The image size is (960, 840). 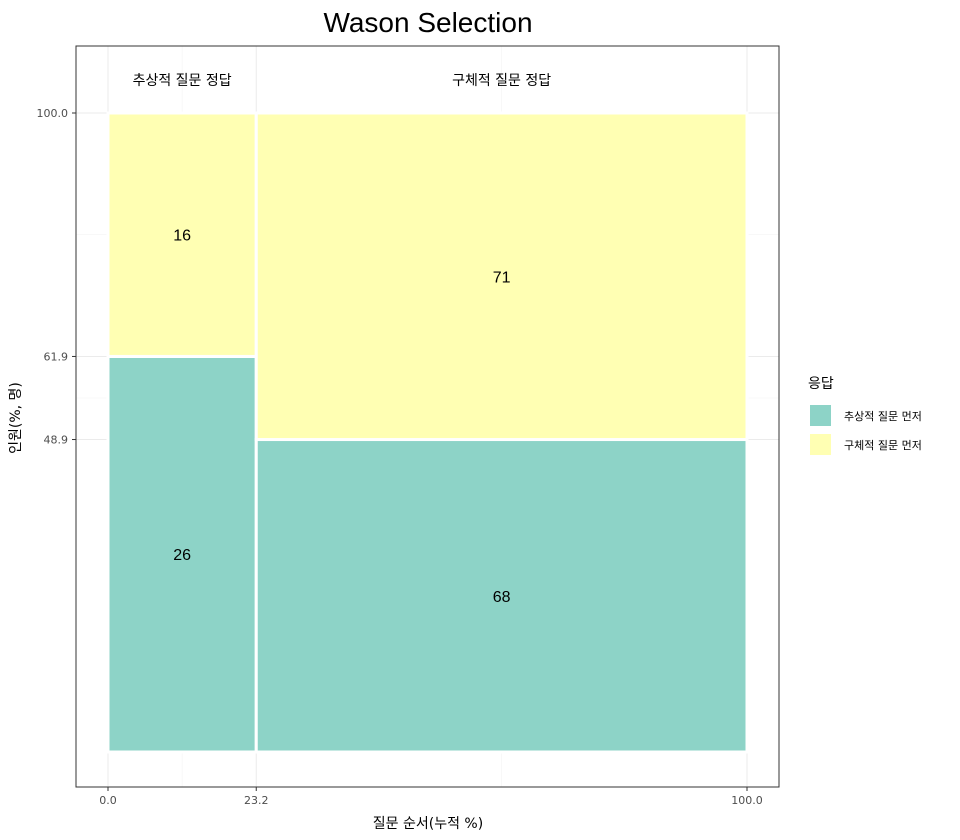 What do you see at coordinates (342, 81) in the screenshot?
I see `column-labels: 추상적 질문 정답 구체적 질문 정답` at bounding box center [342, 81].